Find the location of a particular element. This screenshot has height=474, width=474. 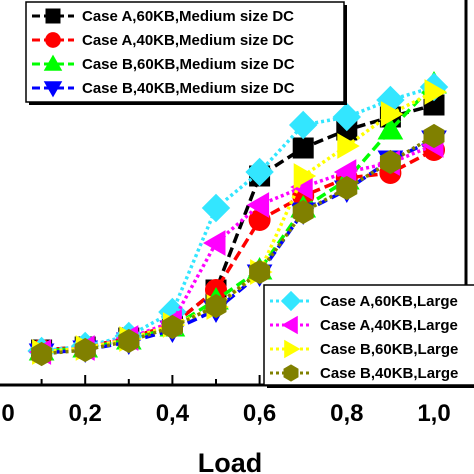

legend-label: Case A,60KB,Large is located at coordinates (389, 301).